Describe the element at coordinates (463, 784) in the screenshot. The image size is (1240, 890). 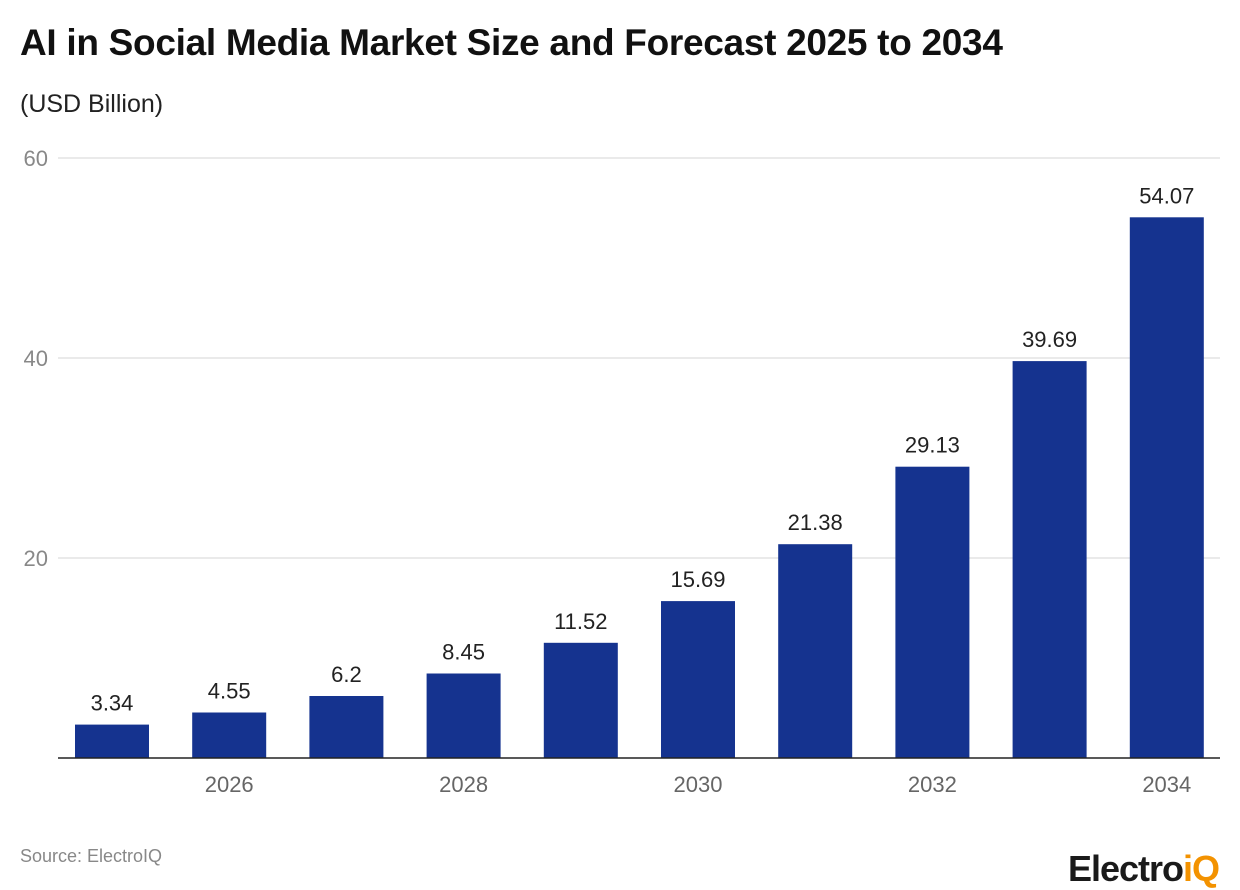
I see `x-tick-label: 2028` at that location.